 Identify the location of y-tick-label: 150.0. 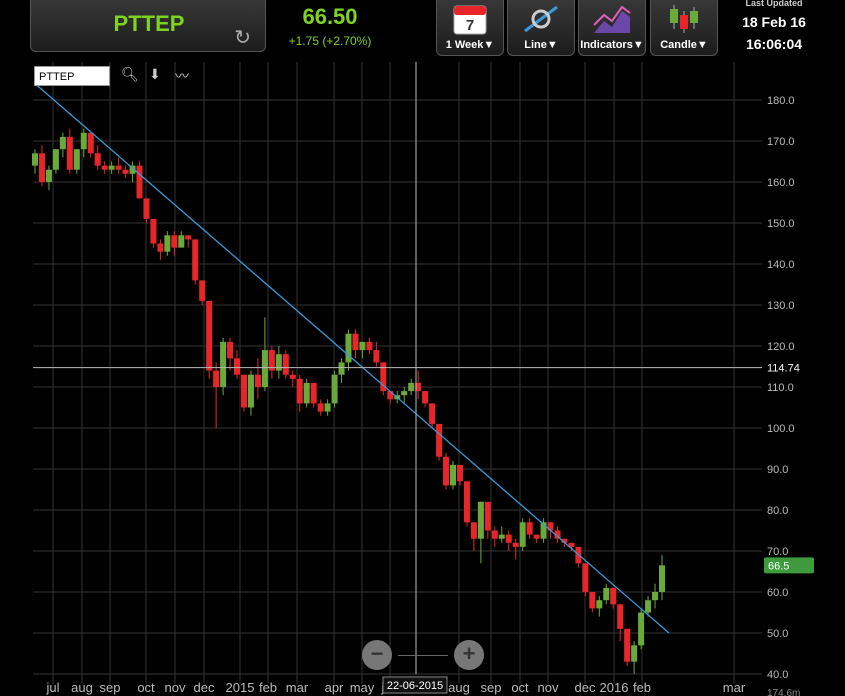
(781, 224).